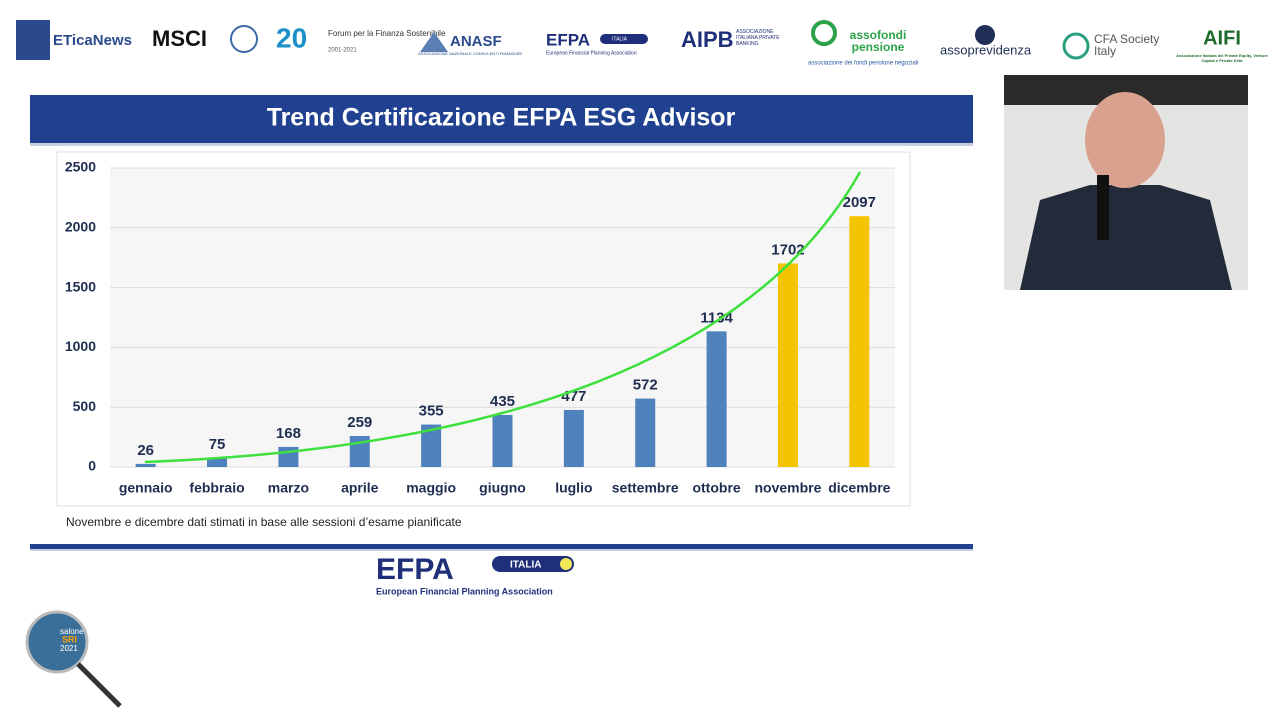 This screenshot has height=725, width=1280. What do you see at coordinates (1103, 207) in the screenshot?
I see `microphone` at bounding box center [1103, 207].